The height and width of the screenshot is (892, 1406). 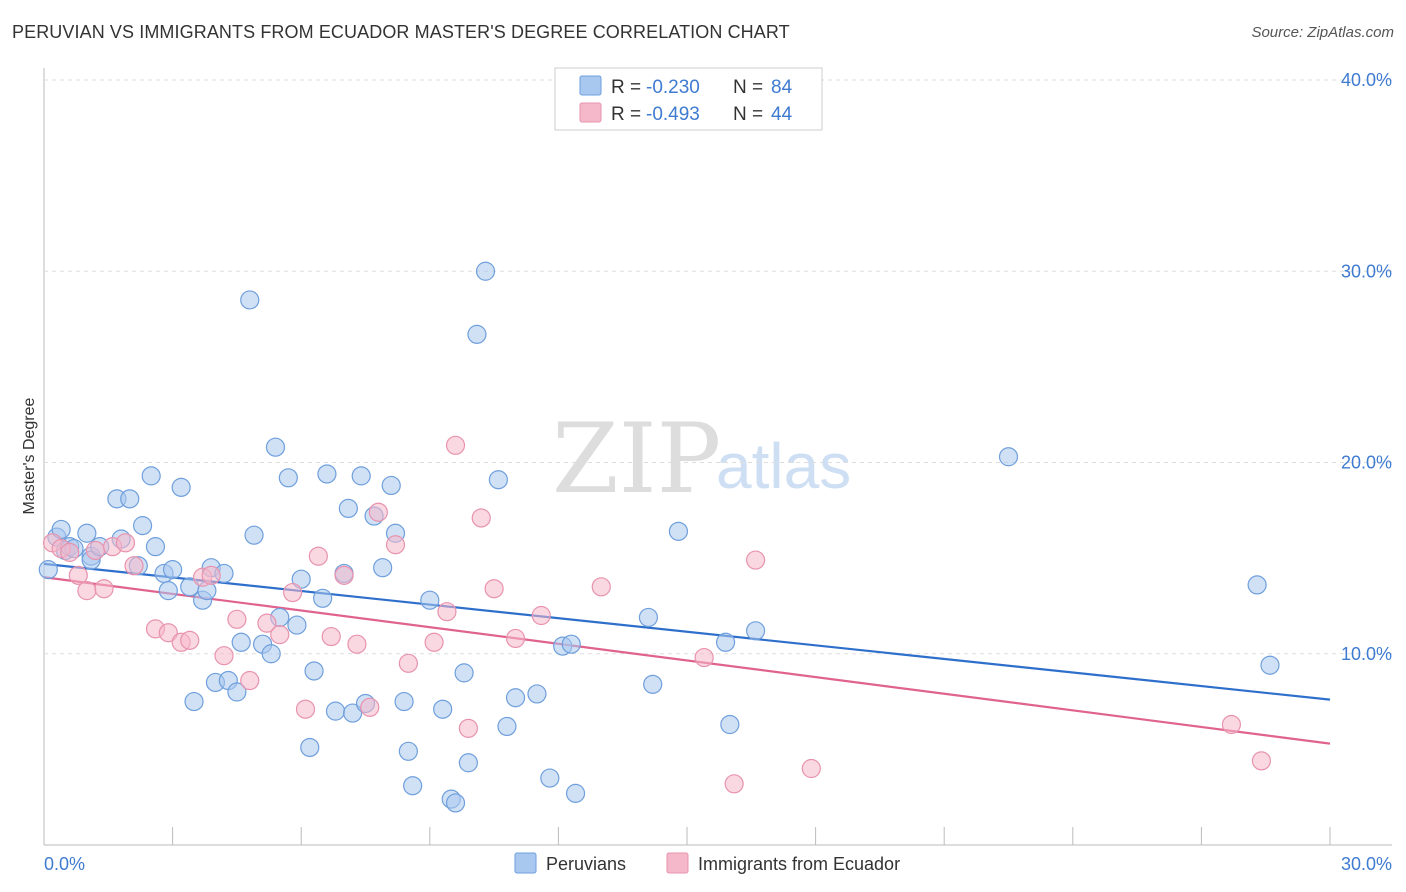 What do you see at coordinates (1322, 32) in the screenshot?
I see `source-label: Source: ZipAtlas.com` at bounding box center [1322, 32].